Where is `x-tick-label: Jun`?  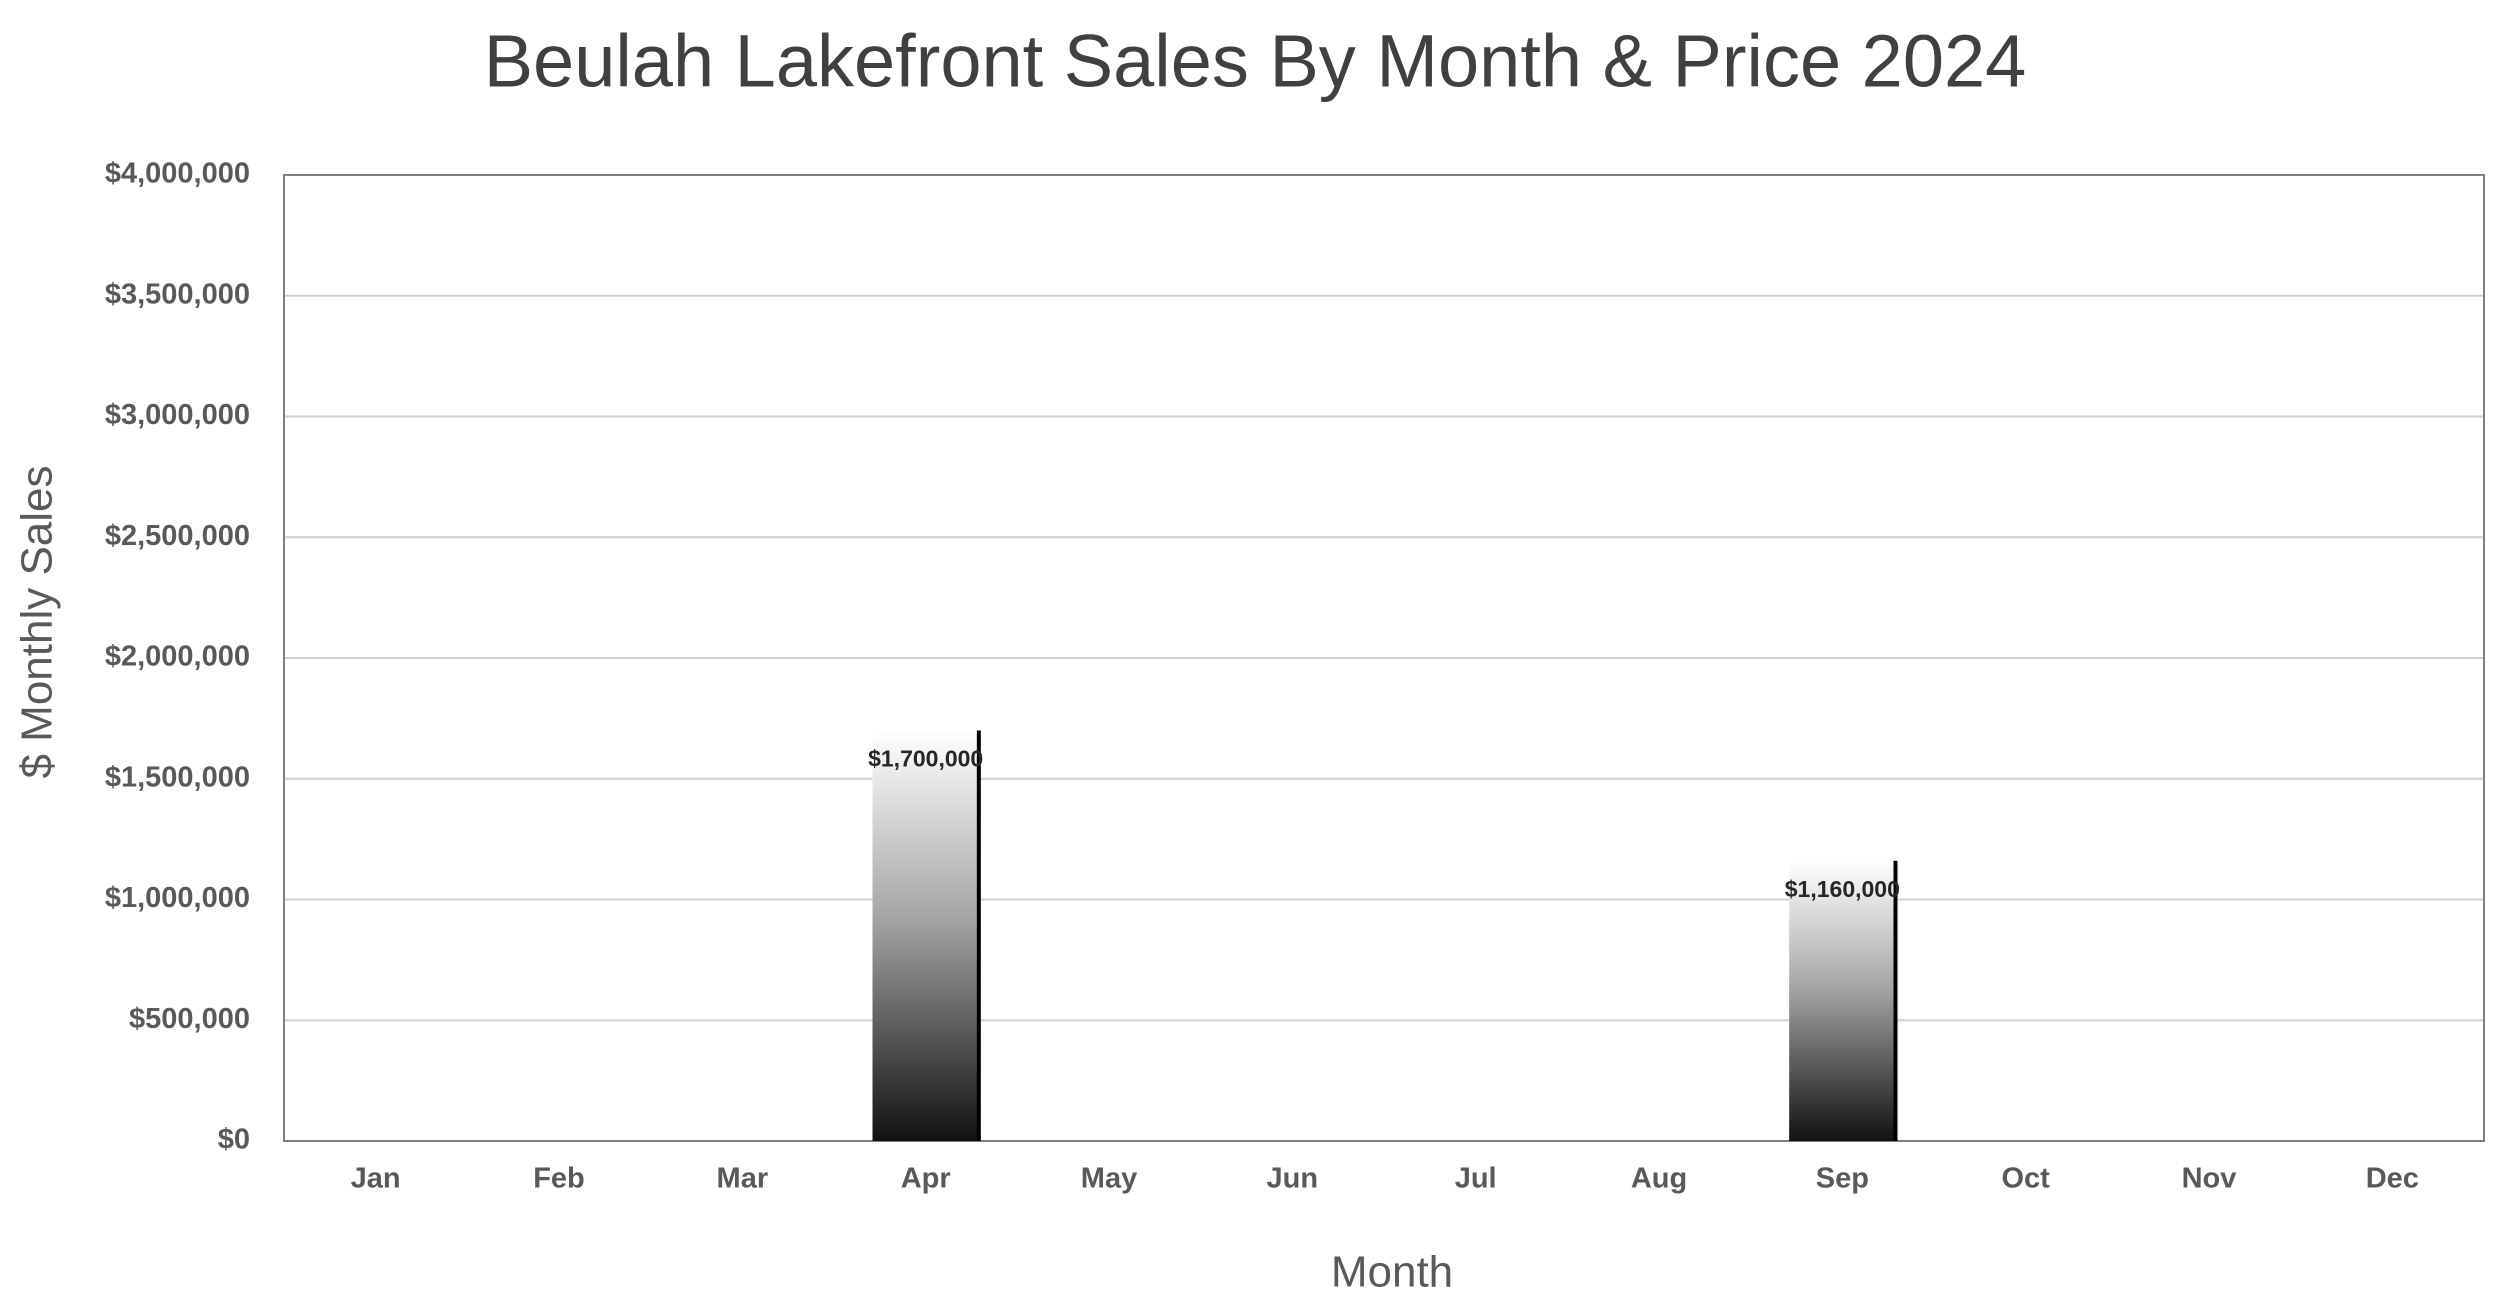
x-tick-label: Jun is located at coordinates (1293, 1179).